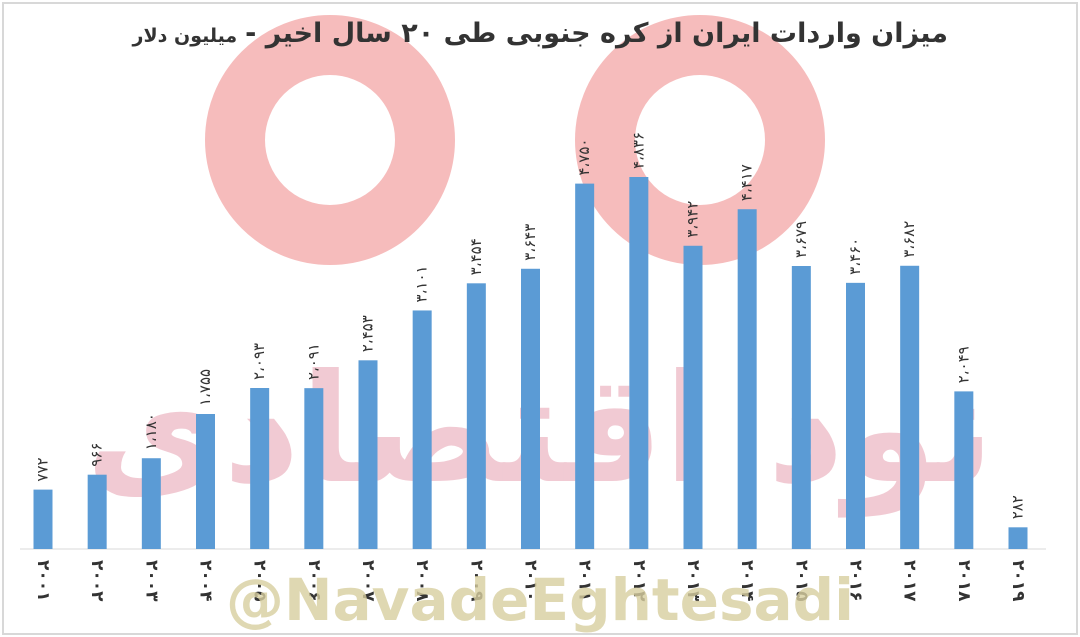 Image resolution: width=1080 pixels, height=637 pixels. I want to click on x-tick-label: ۲۰۱۹, so click(1018, 581).